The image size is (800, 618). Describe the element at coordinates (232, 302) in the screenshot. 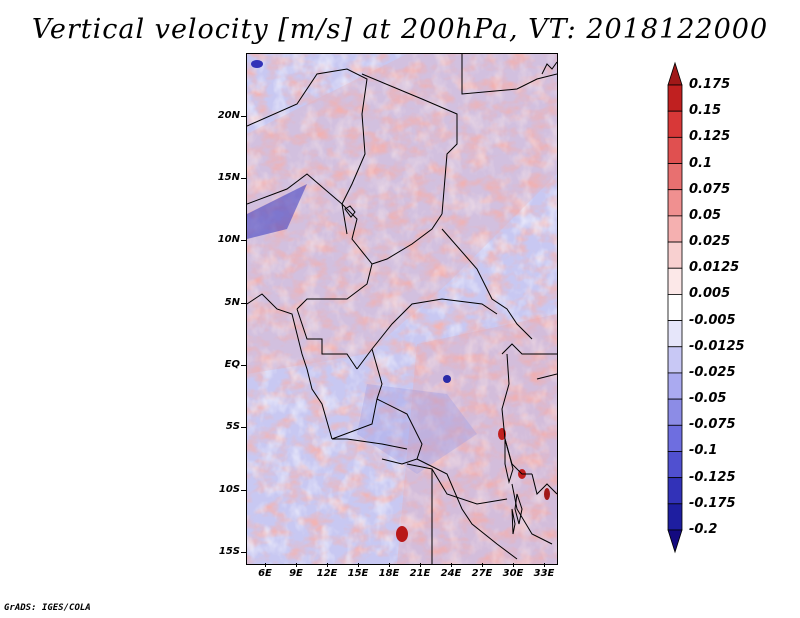

I see `lat-label: 5N` at that location.